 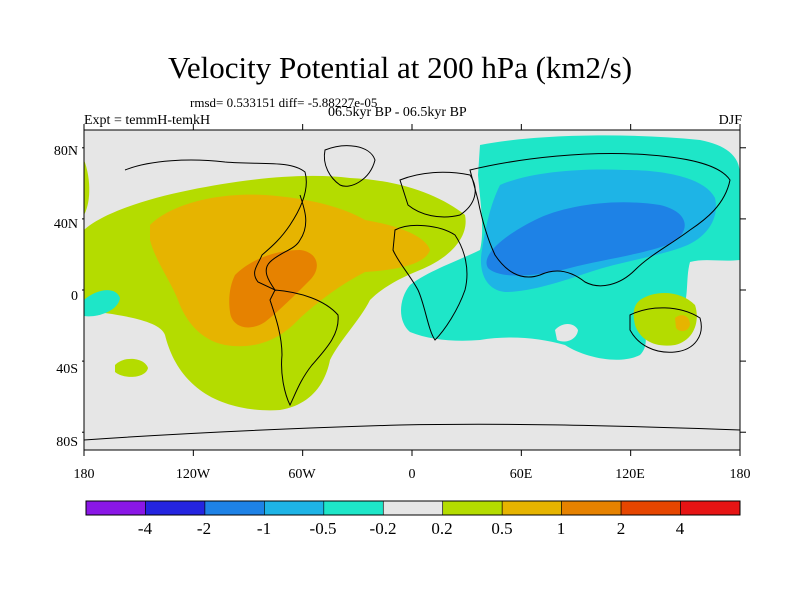 I want to click on colorbar-label: -0.2, so click(x=383, y=528).